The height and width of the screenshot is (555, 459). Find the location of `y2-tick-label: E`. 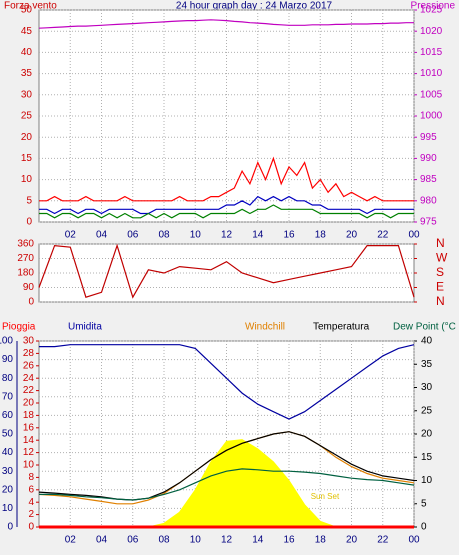

y2-tick-label: E is located at coordinates (440, 287).